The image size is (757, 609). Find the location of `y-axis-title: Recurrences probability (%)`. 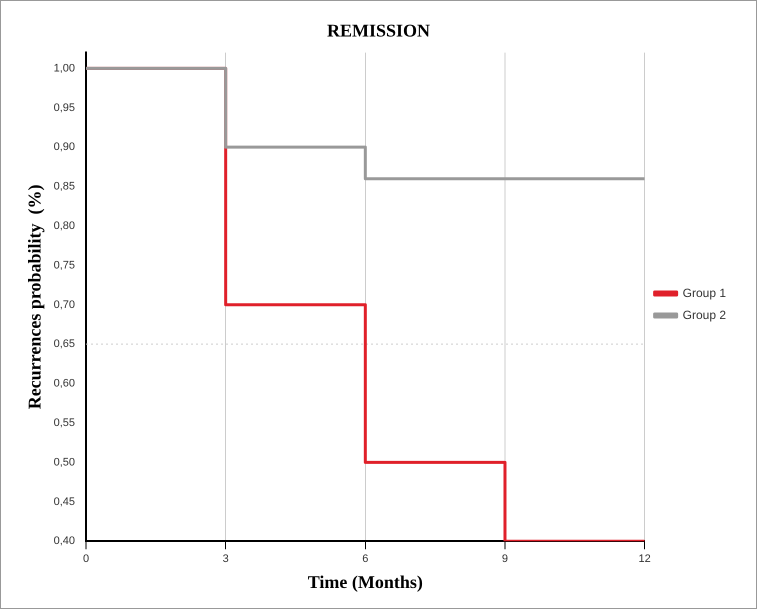

y-axis-title: Recurrences probability (%) is located at coordinates (34, 297).